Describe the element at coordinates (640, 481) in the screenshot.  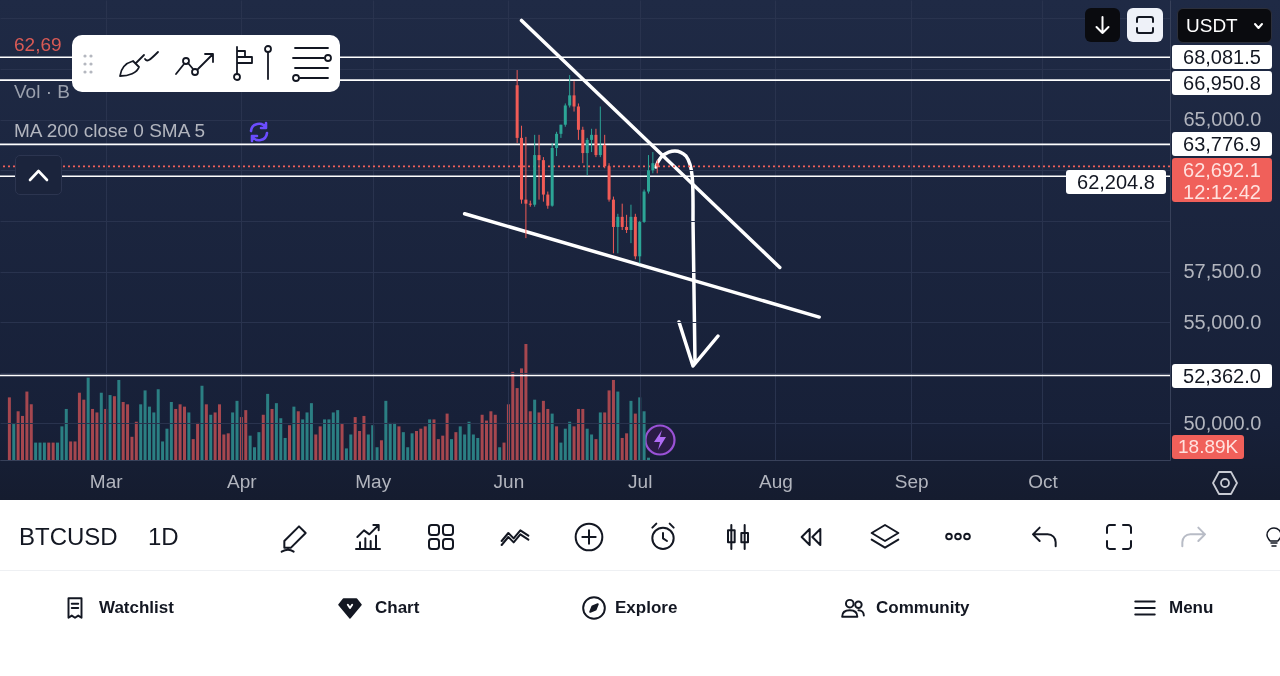
I see `x-tick-label: Jul` at that location.